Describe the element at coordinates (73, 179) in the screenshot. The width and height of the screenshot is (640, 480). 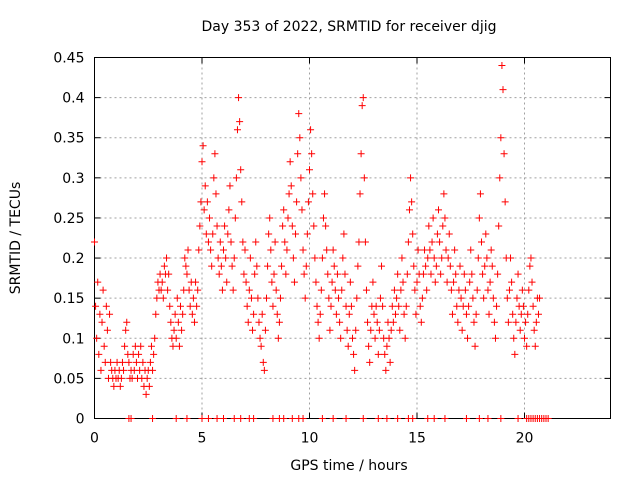
I see `y-tick-label: 0.3` at that location.